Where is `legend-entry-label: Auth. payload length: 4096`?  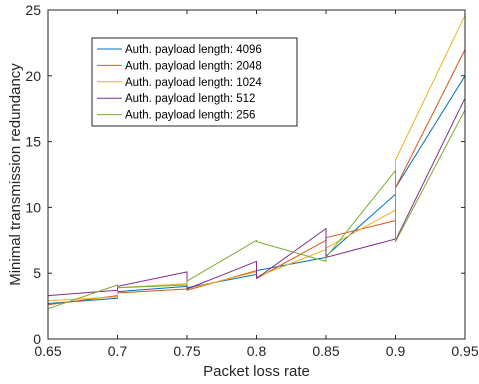
legend-entry-label: Auth. payload length: 4096 is located at coordinates (193, 50).